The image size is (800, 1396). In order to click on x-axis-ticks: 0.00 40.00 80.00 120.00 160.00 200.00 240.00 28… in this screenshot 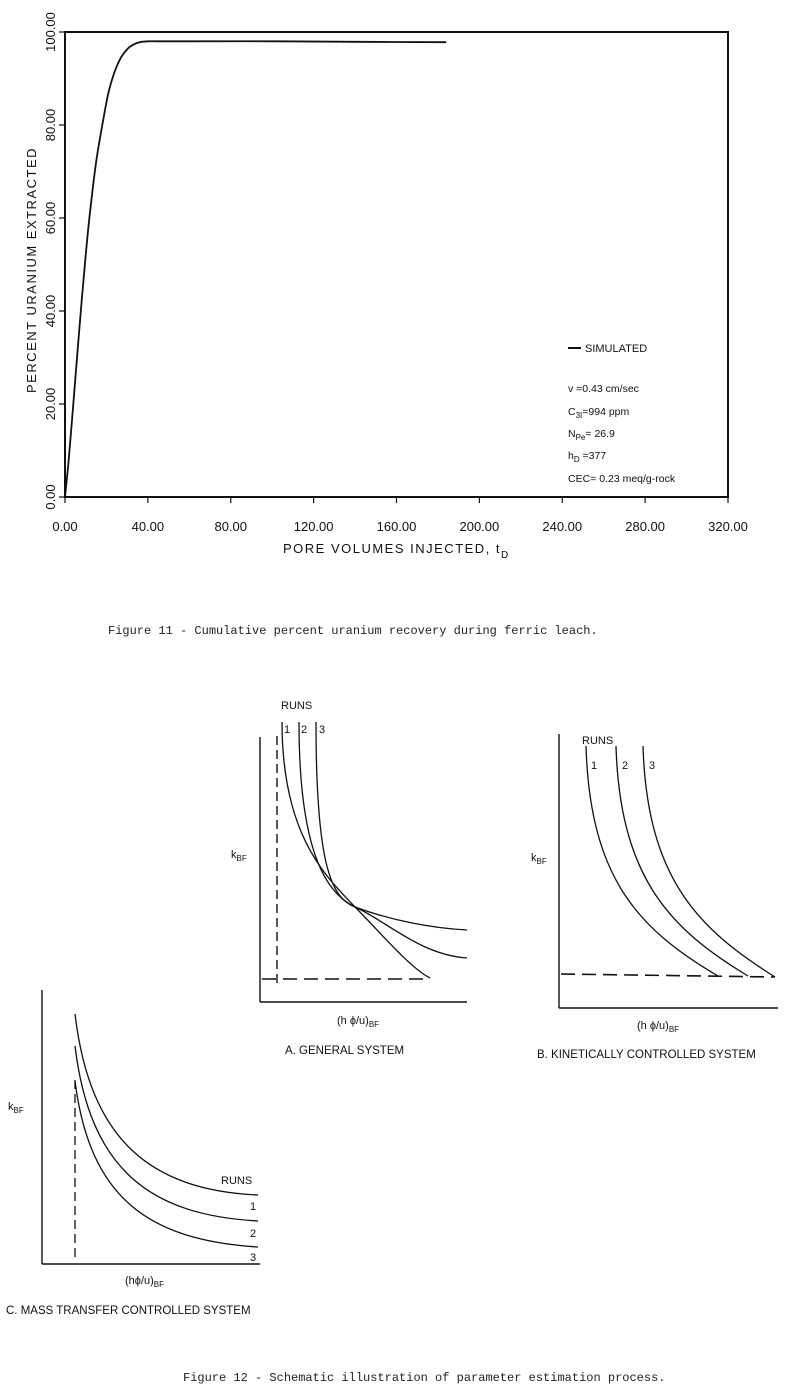, I will do `click(400, 515)`.